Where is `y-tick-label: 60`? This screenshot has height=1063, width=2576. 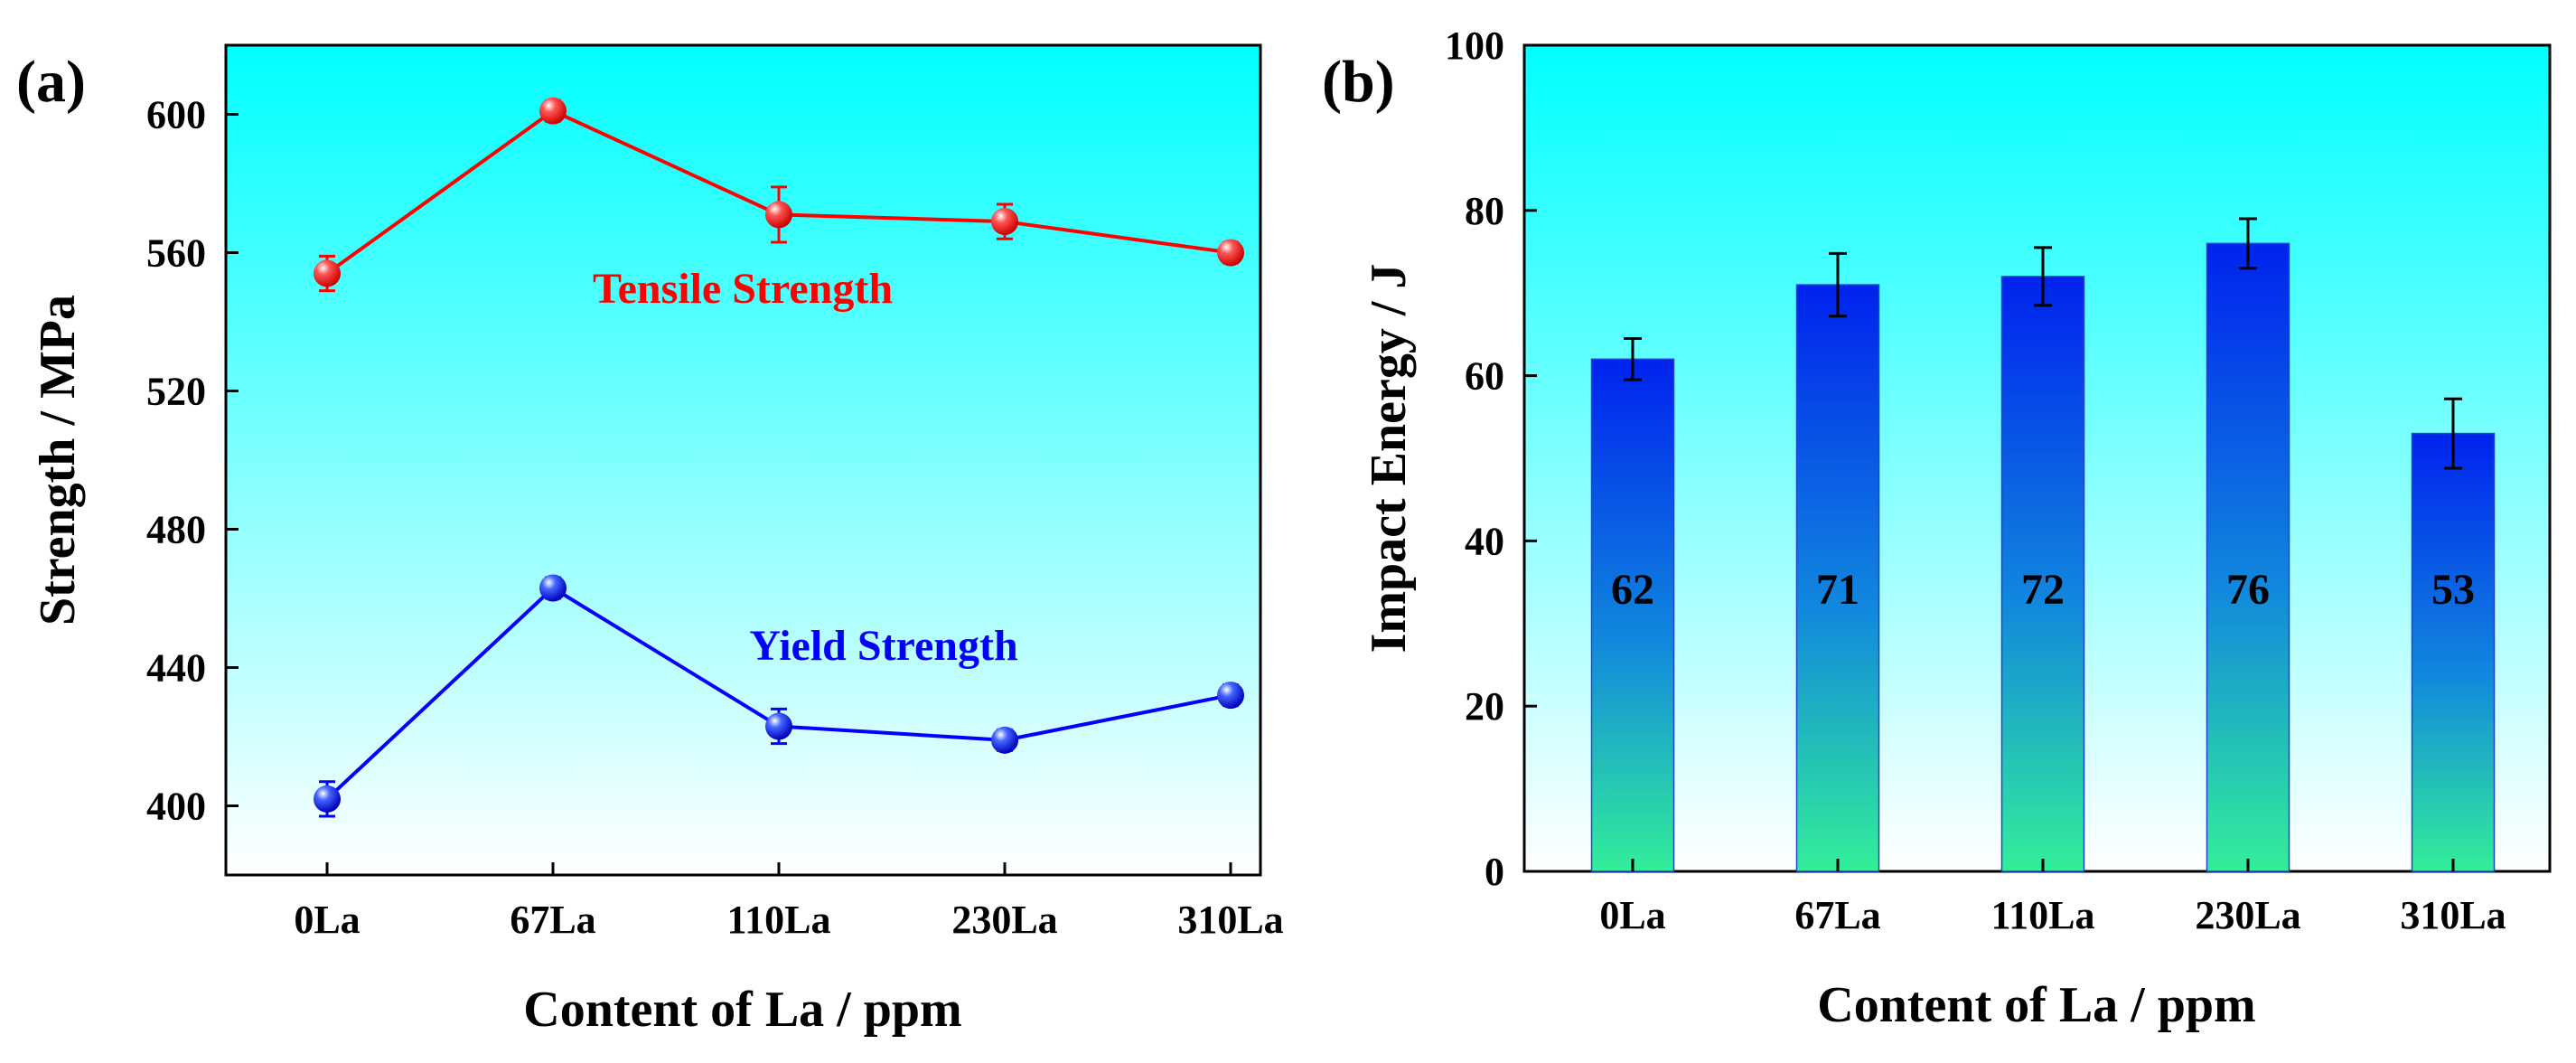 y-tick-label: 60 is located at coordinates (1484, 376).